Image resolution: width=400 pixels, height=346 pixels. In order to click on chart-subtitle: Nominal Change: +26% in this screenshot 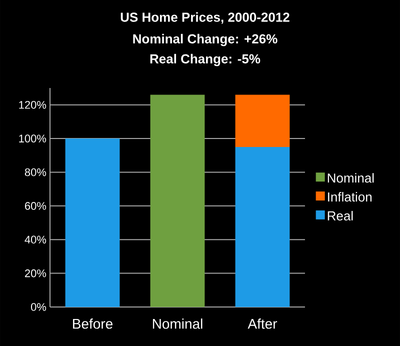, I will do `click(205, 40)`.